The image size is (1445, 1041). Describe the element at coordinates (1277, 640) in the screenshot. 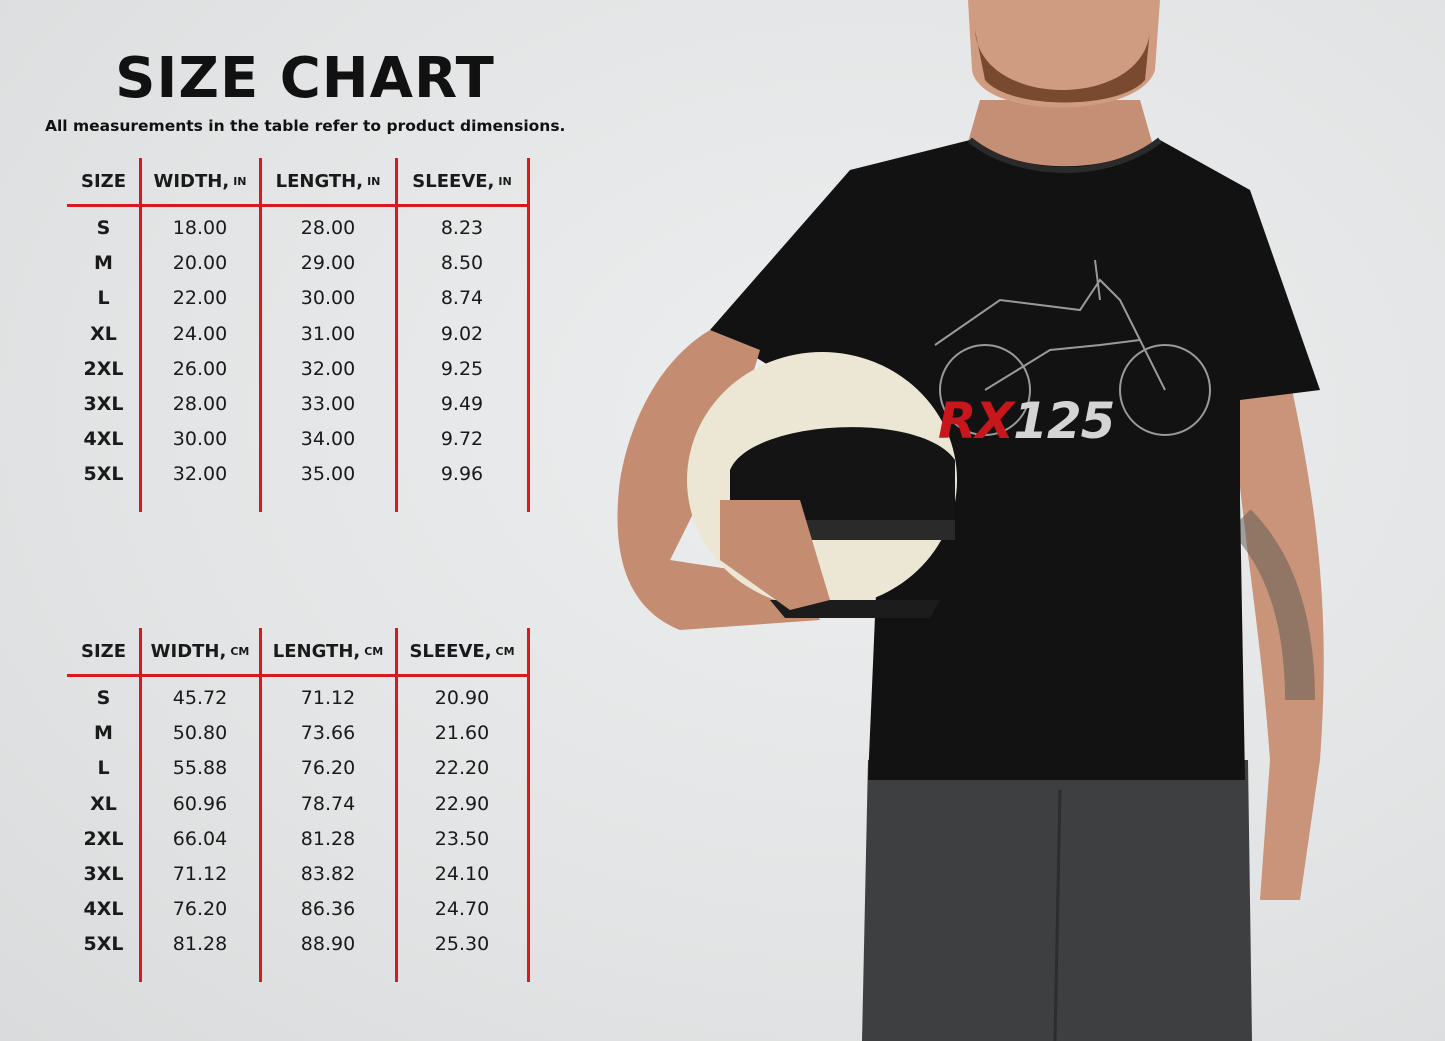

I see `right-arm` at that location.